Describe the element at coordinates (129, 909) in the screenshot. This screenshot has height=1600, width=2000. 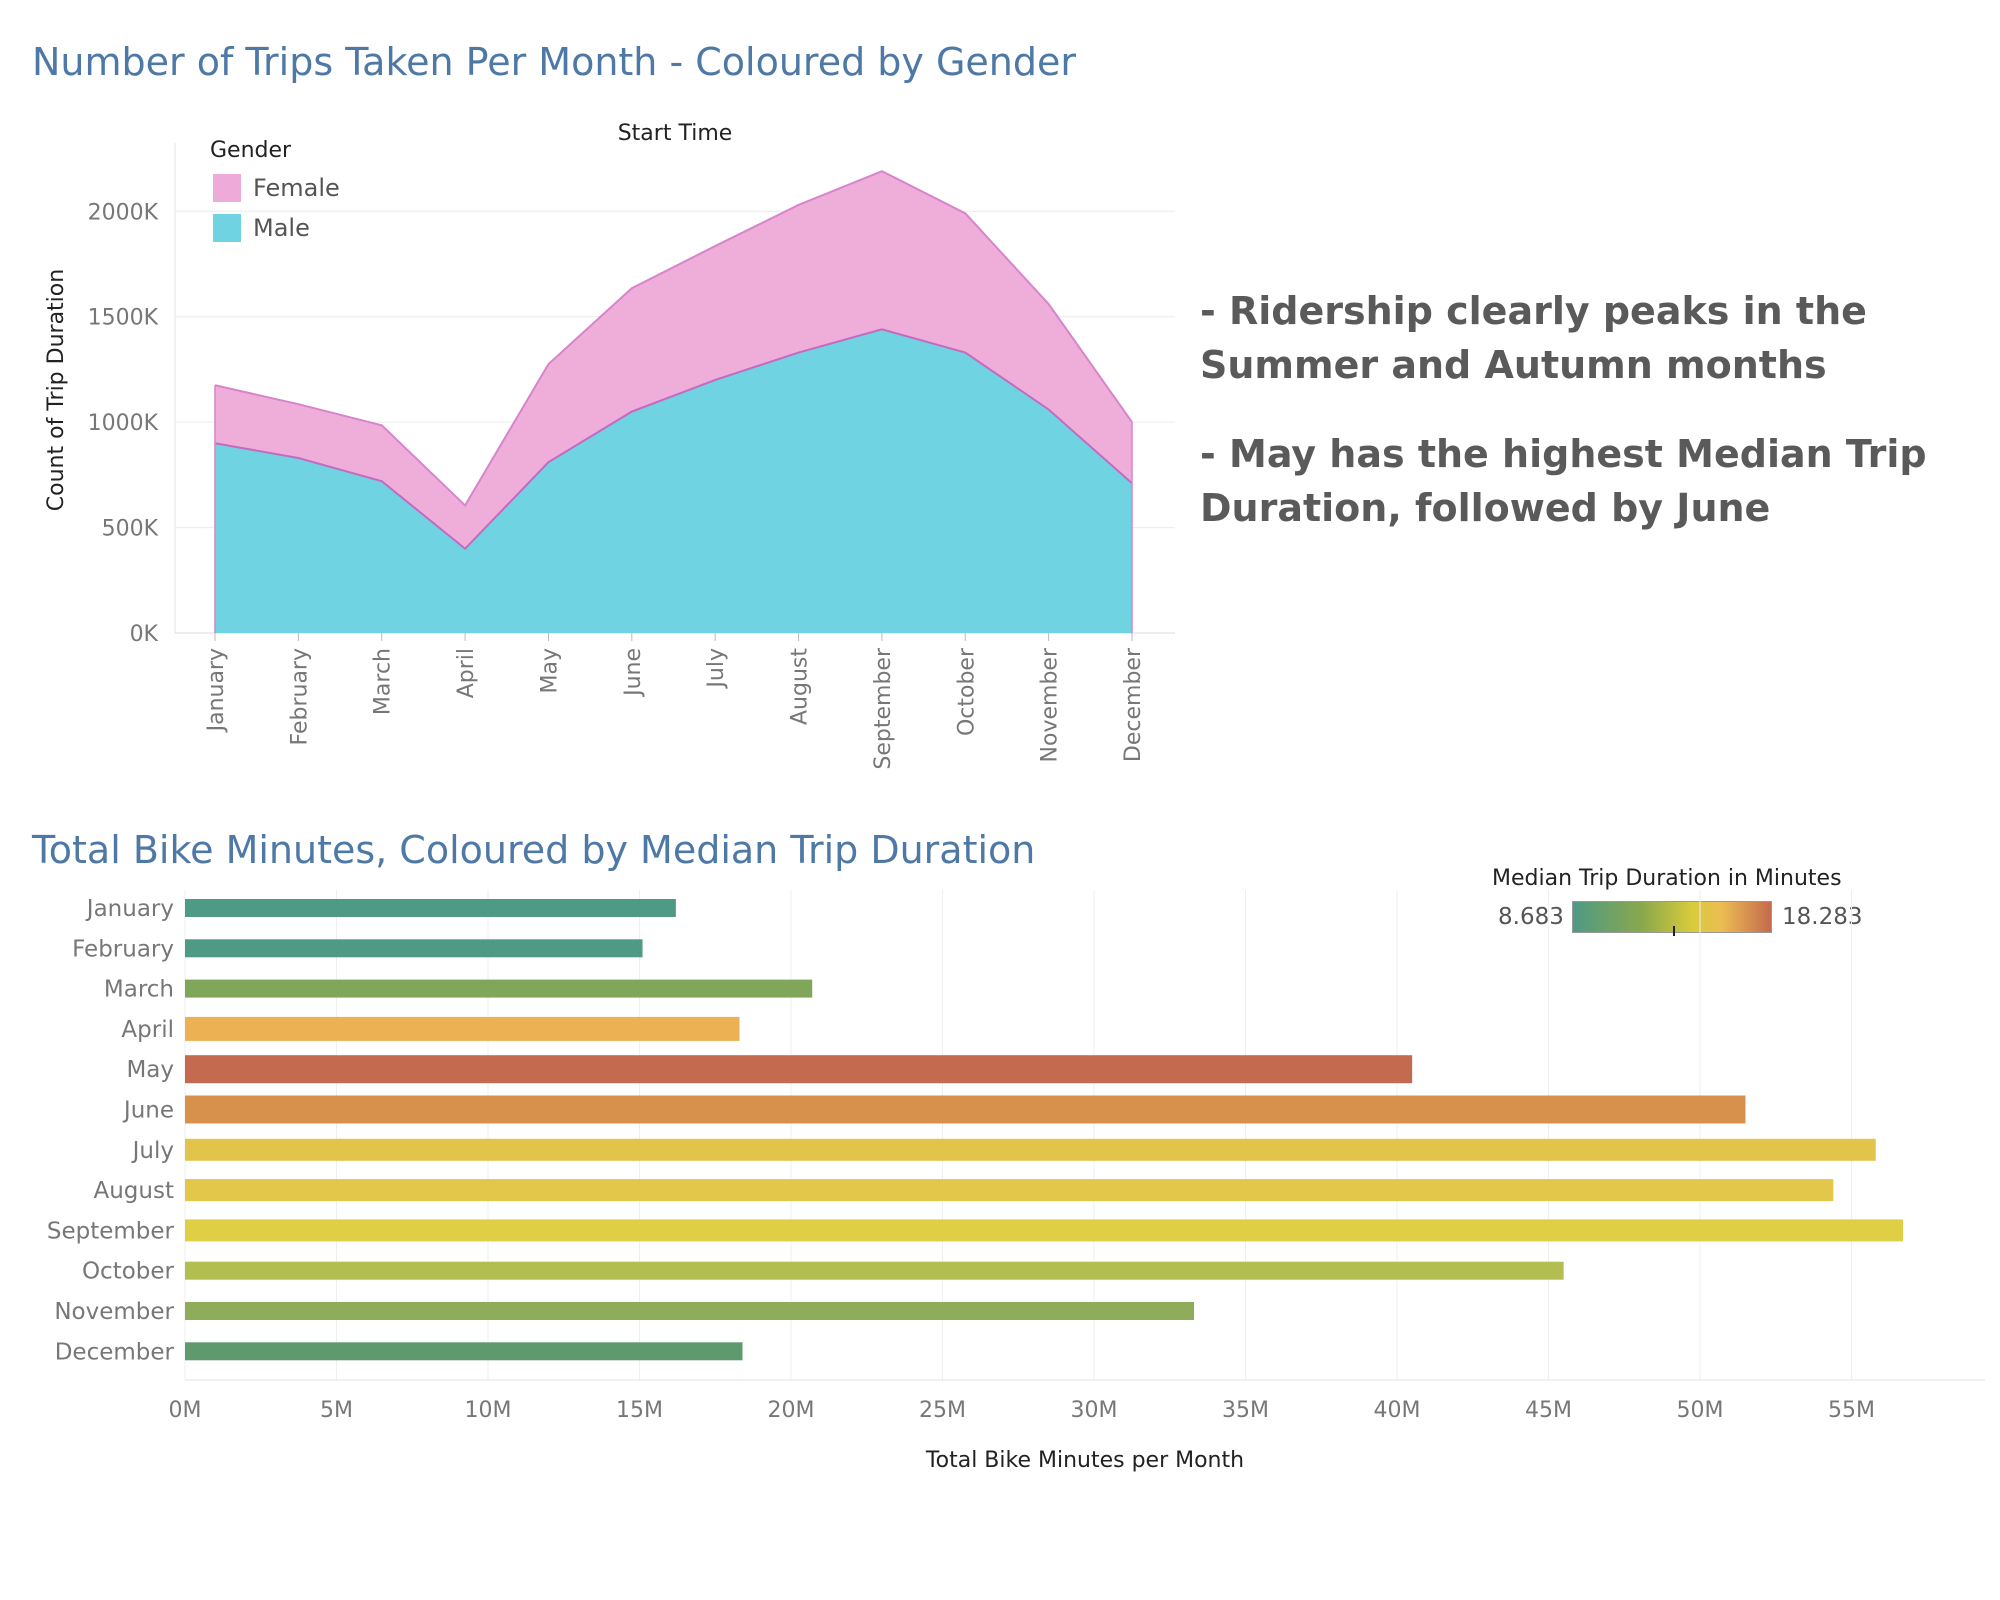
I see `y-tick-label: January` at that location.